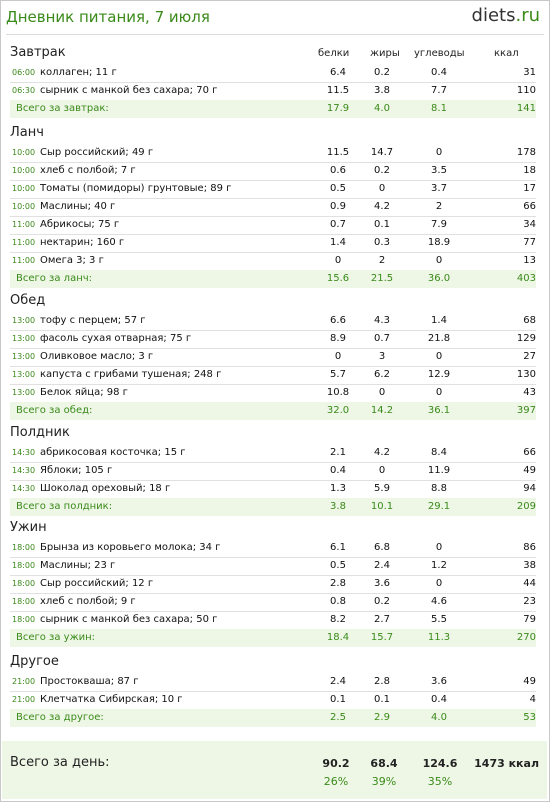 This screenshot has width=550, height=802. What do you see at coordinates (532, 699) in the screenshot?
I see `food-kcal: 4` at bounding box center [532, 699].